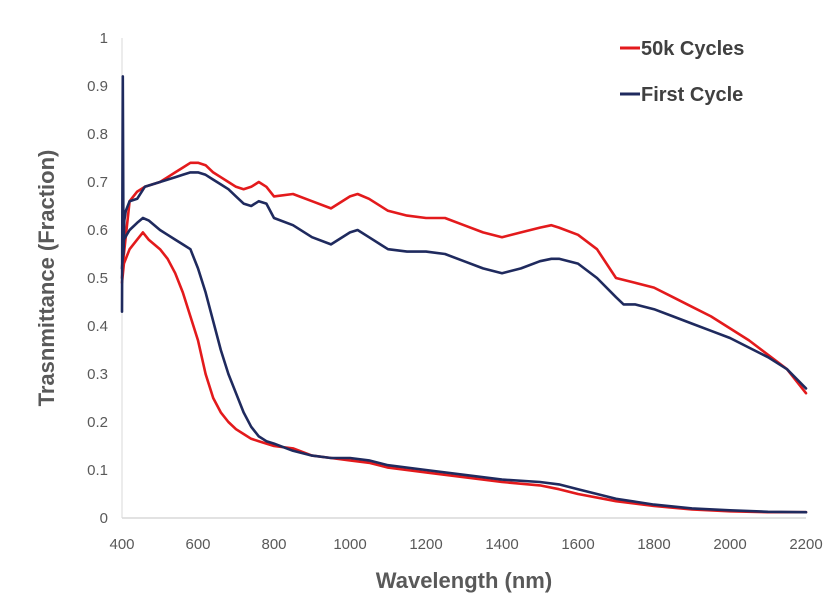  I want to click on x-tick-label: 1600, so click(577, 544).